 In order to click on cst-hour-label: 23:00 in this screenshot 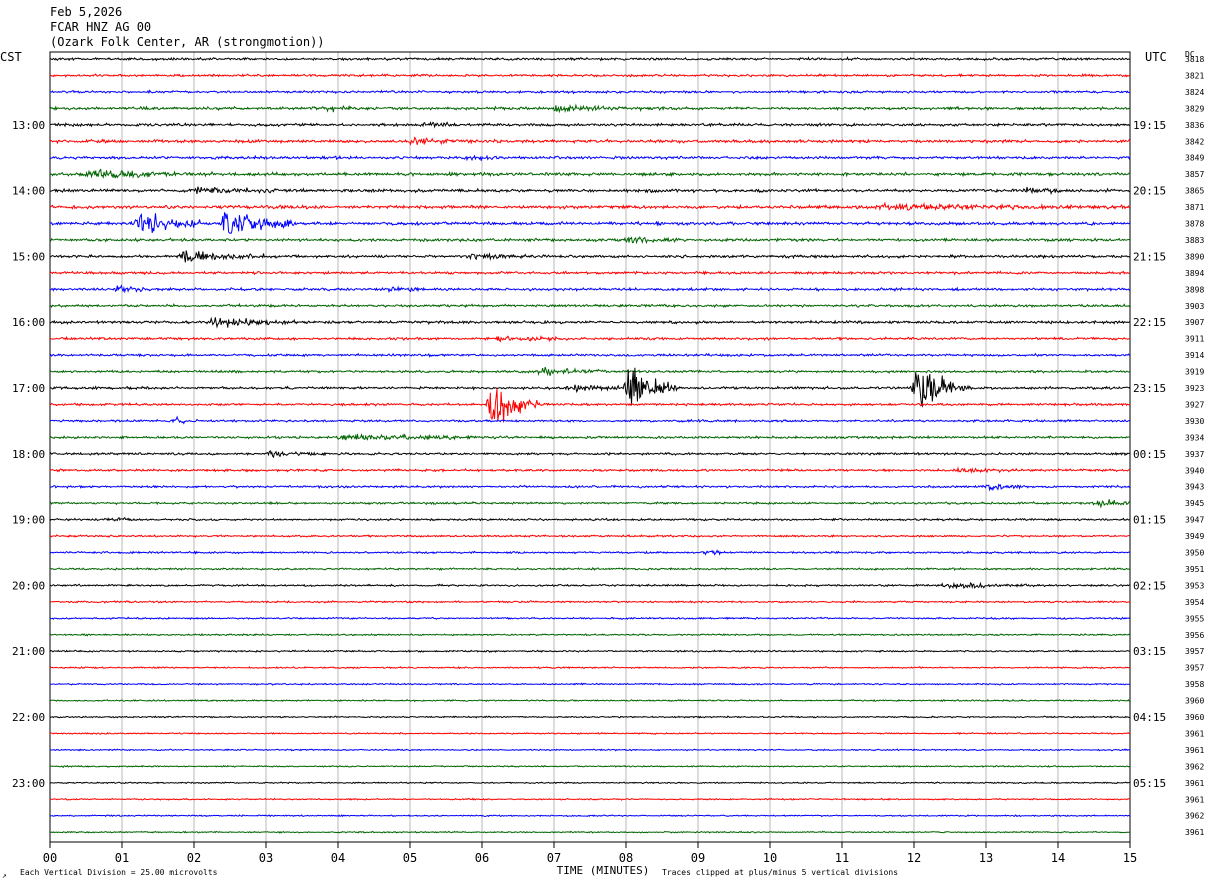, I will do `click(28, 783)`.